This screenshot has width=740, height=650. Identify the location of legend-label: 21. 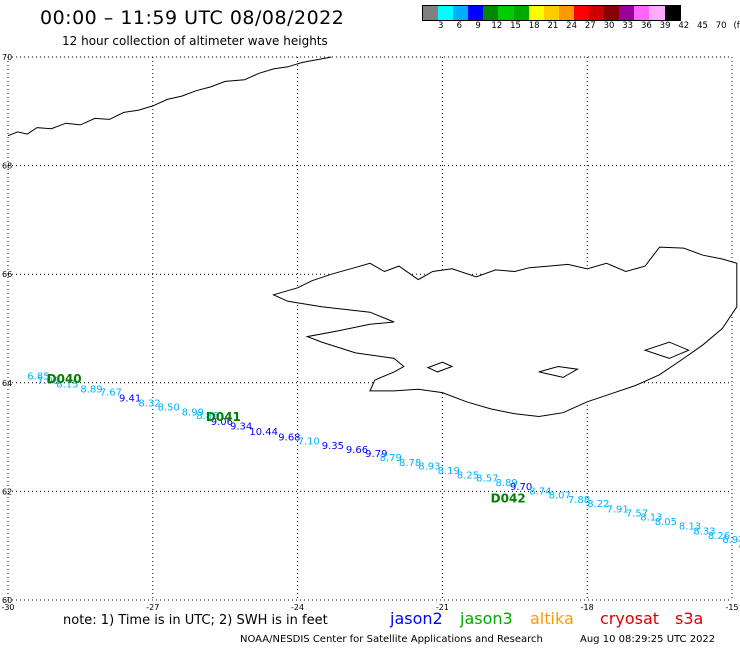
(553, 26).